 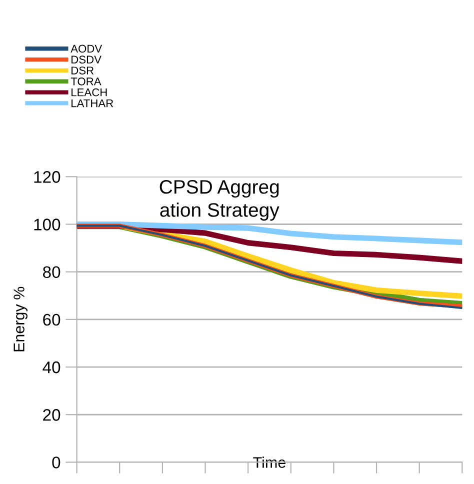 I want to click on legend-label: AODV, so click(x=86, y=48).